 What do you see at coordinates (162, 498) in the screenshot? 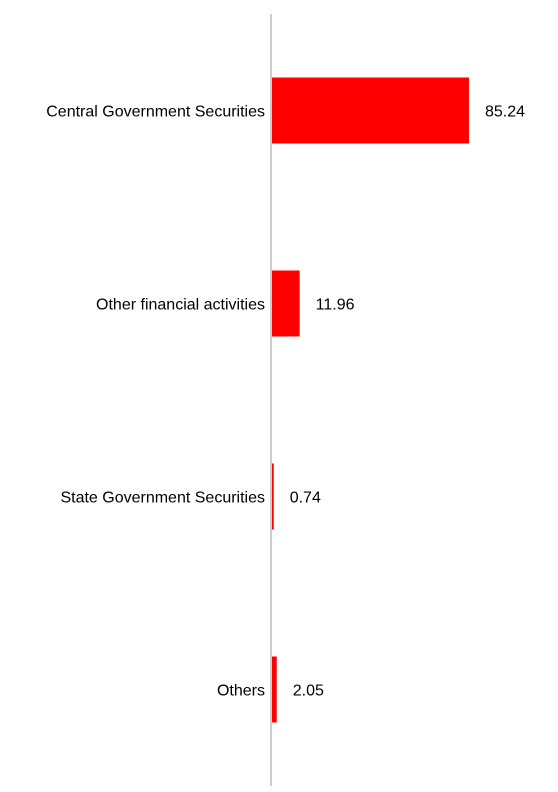
I see `category-label-3: State Government Securities` at bounding box center [162, 498].